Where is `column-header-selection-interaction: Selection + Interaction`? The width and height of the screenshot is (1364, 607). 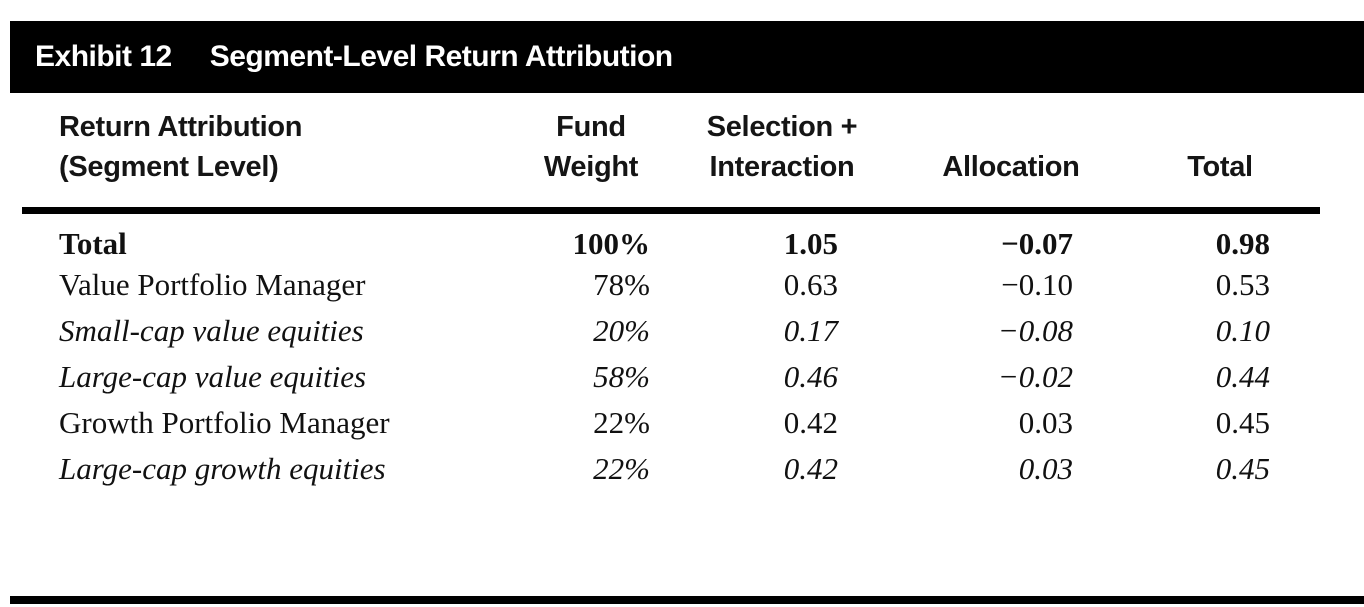 column-header-selection-interaction: Selection + Interaction is located at coordinates (782, 153).